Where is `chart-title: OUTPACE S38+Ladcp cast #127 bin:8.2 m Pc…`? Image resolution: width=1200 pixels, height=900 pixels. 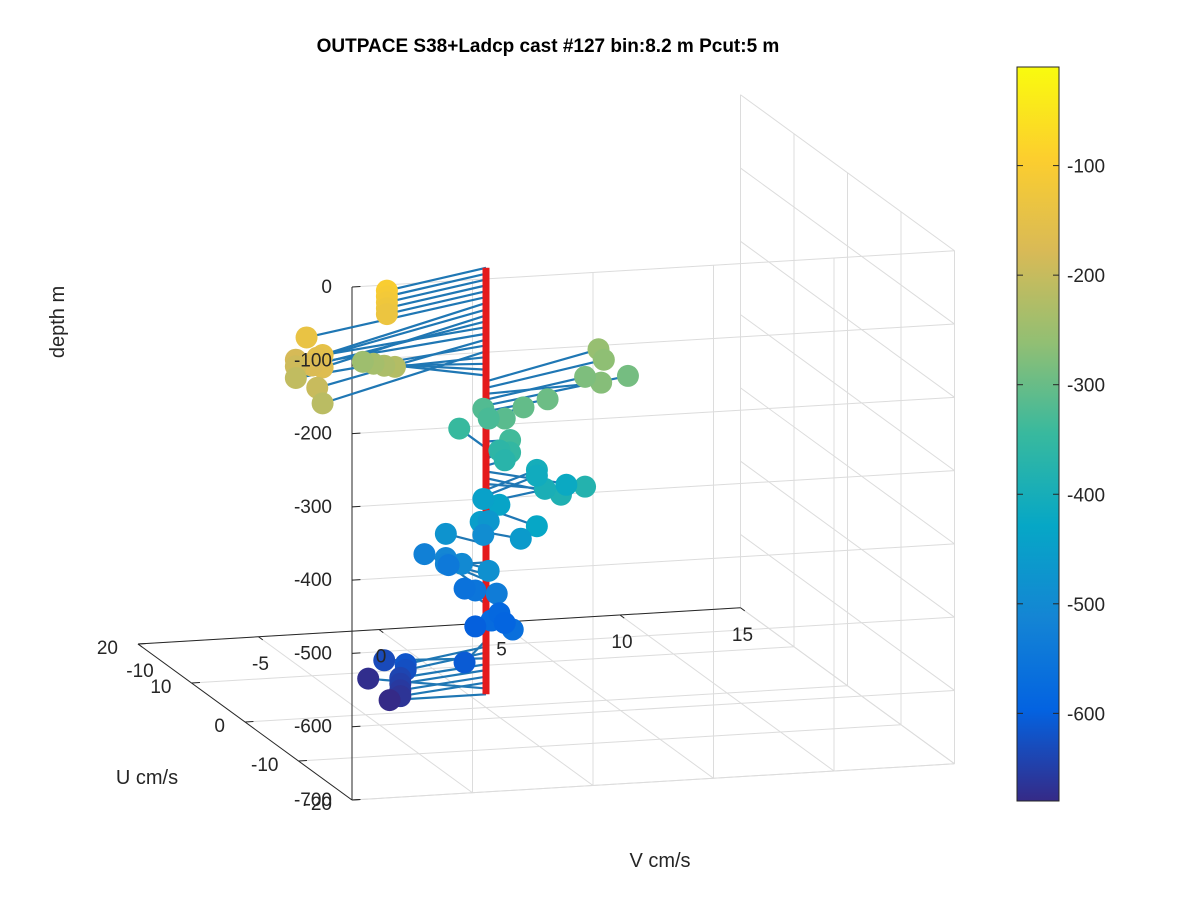
chart-title: OUTPACE S38+Ladcp cast #127 bin:8.2 m Pc… is located at coordinates (548, 46).